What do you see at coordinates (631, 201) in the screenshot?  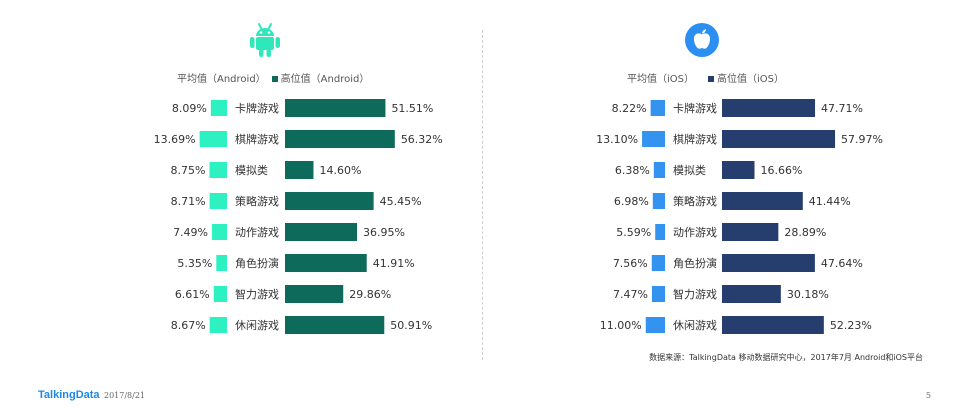 I see `avg-value-label: 6.98%` at bounding box center [631, 201].